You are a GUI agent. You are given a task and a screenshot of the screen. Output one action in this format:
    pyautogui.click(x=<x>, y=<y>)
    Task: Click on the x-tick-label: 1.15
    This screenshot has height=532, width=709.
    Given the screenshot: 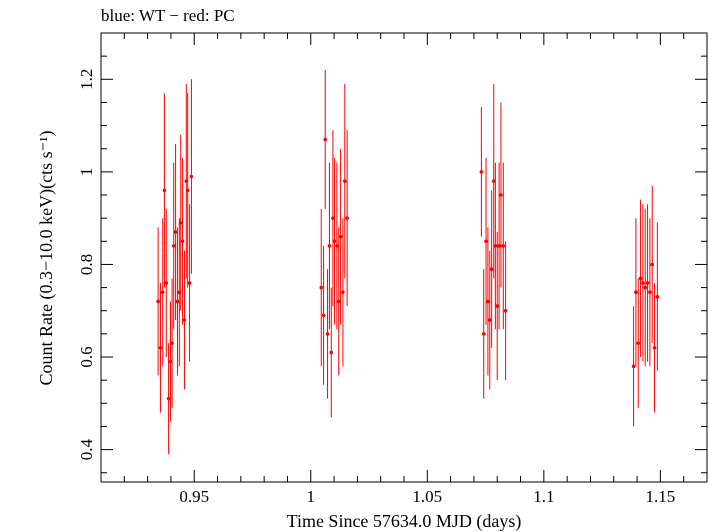 What is the action you would take?
    pyautogui.click(x=661, y=496)
    